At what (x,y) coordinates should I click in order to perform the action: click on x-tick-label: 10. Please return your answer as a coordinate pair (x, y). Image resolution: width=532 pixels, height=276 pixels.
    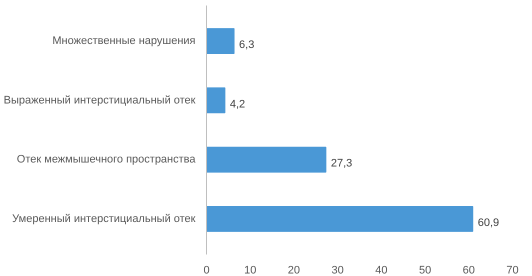
    Looking at the image, I should click on (250, 270).